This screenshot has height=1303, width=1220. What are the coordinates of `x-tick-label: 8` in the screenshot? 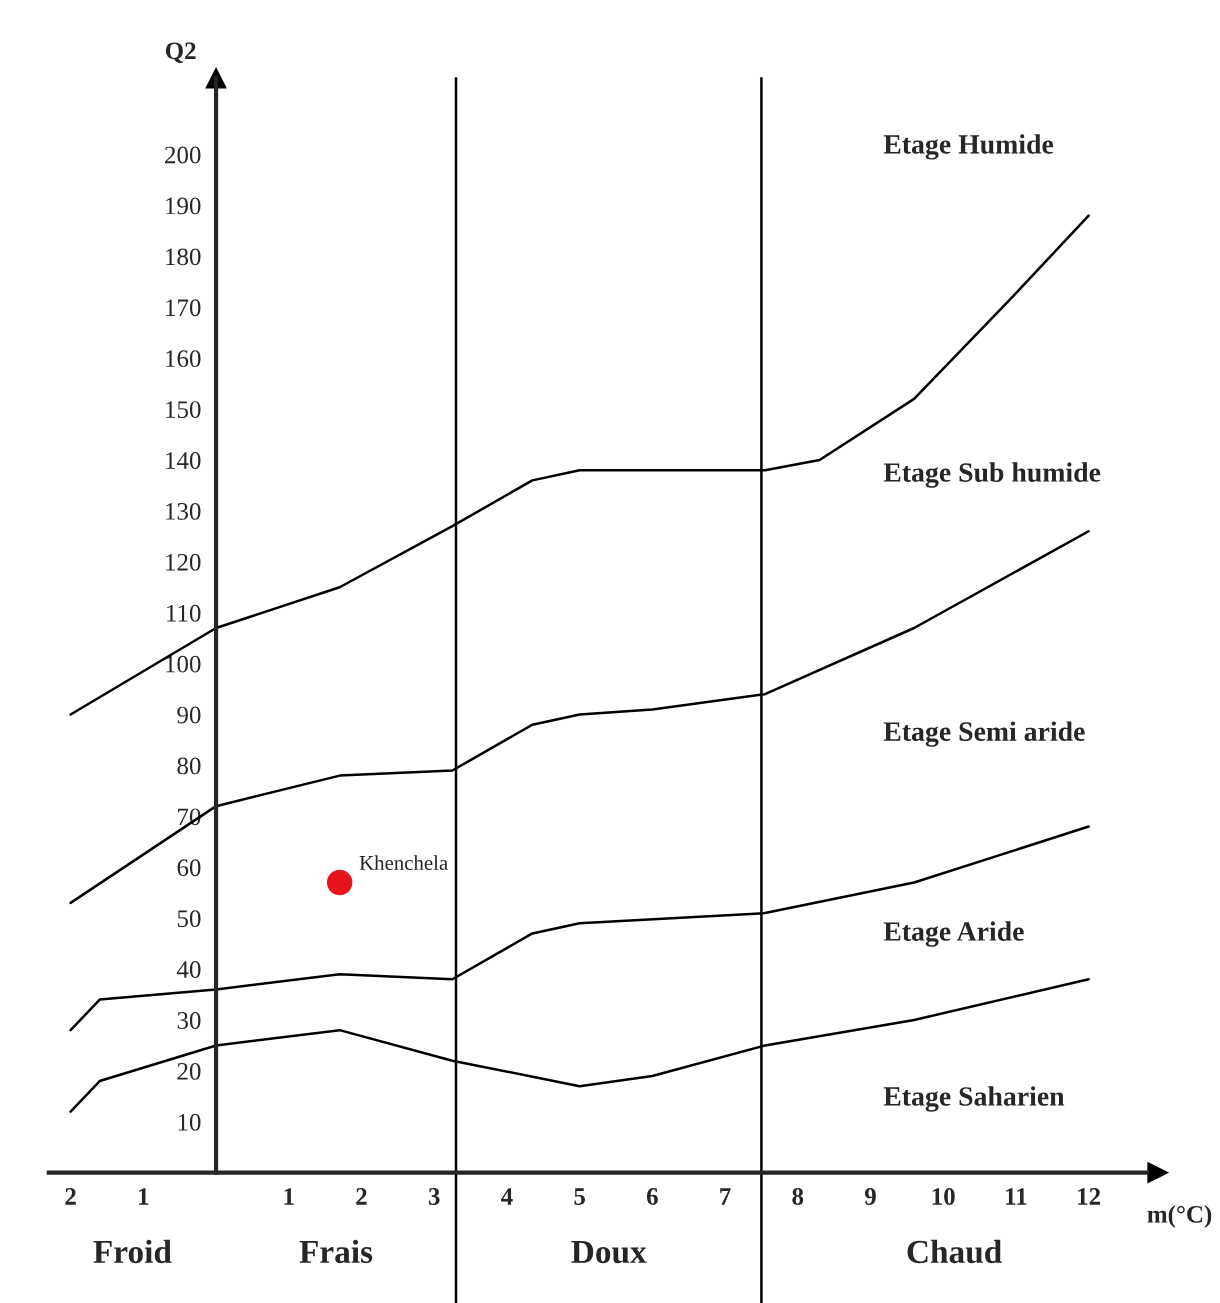 It's located at (798, 1196).